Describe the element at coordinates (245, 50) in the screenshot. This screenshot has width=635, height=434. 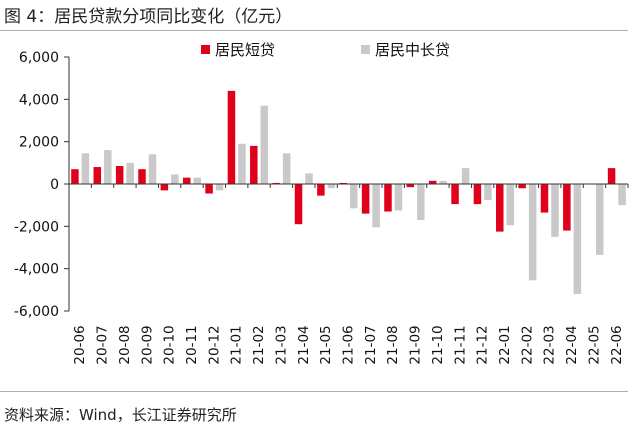
I see `legend-label-short-term: 居民短贷` at that location.